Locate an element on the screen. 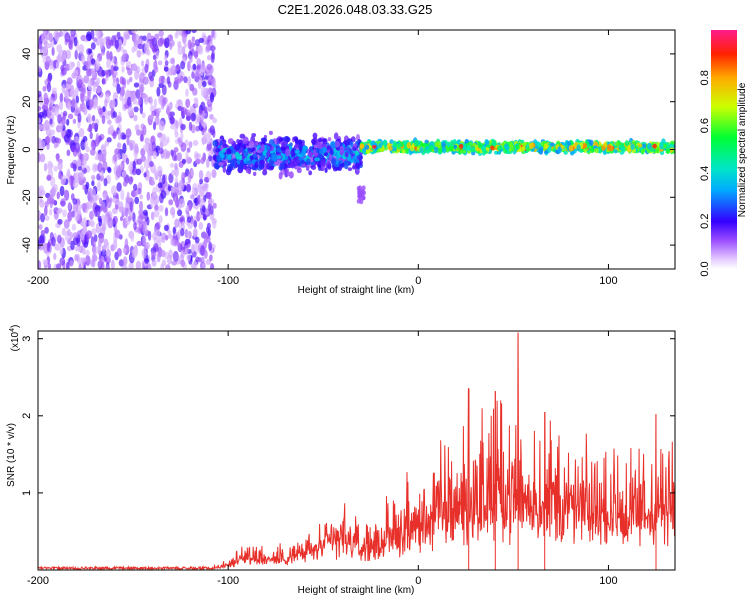 This screenshot has width=750, height=600. x-tick-label: -200 is located at coordinates (38, 281).